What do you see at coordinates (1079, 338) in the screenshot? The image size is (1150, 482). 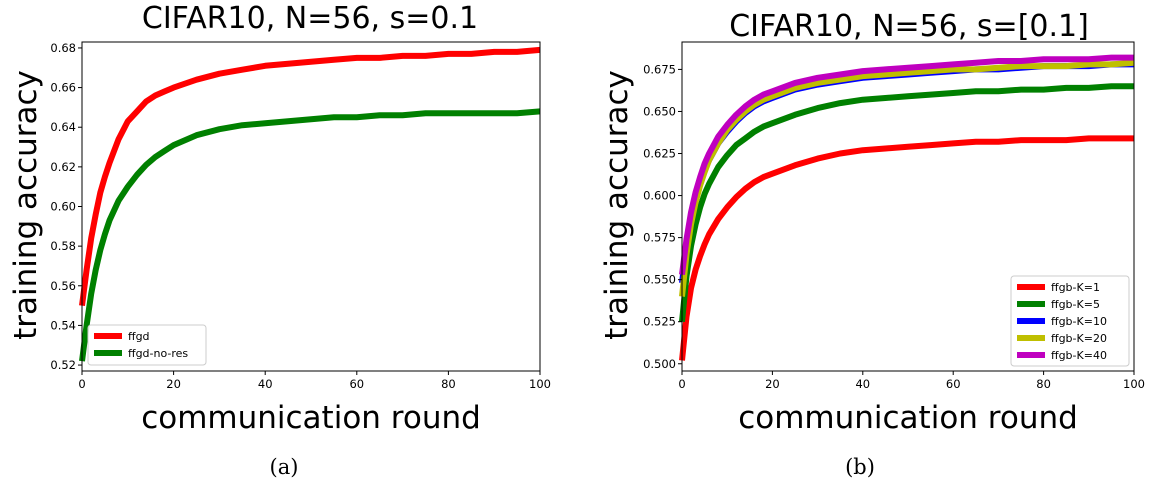 I see `legend-label: ffgb-K=20` at bounding box center [1079, 338].